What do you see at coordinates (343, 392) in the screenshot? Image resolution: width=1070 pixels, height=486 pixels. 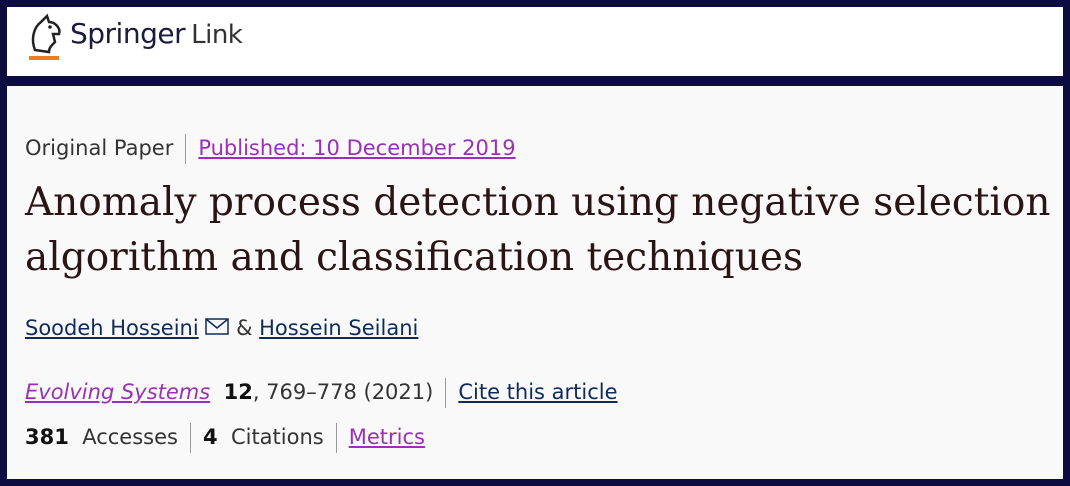 I see `pages-year: , 769–778 (2021)` at bounding box center [343, 392].